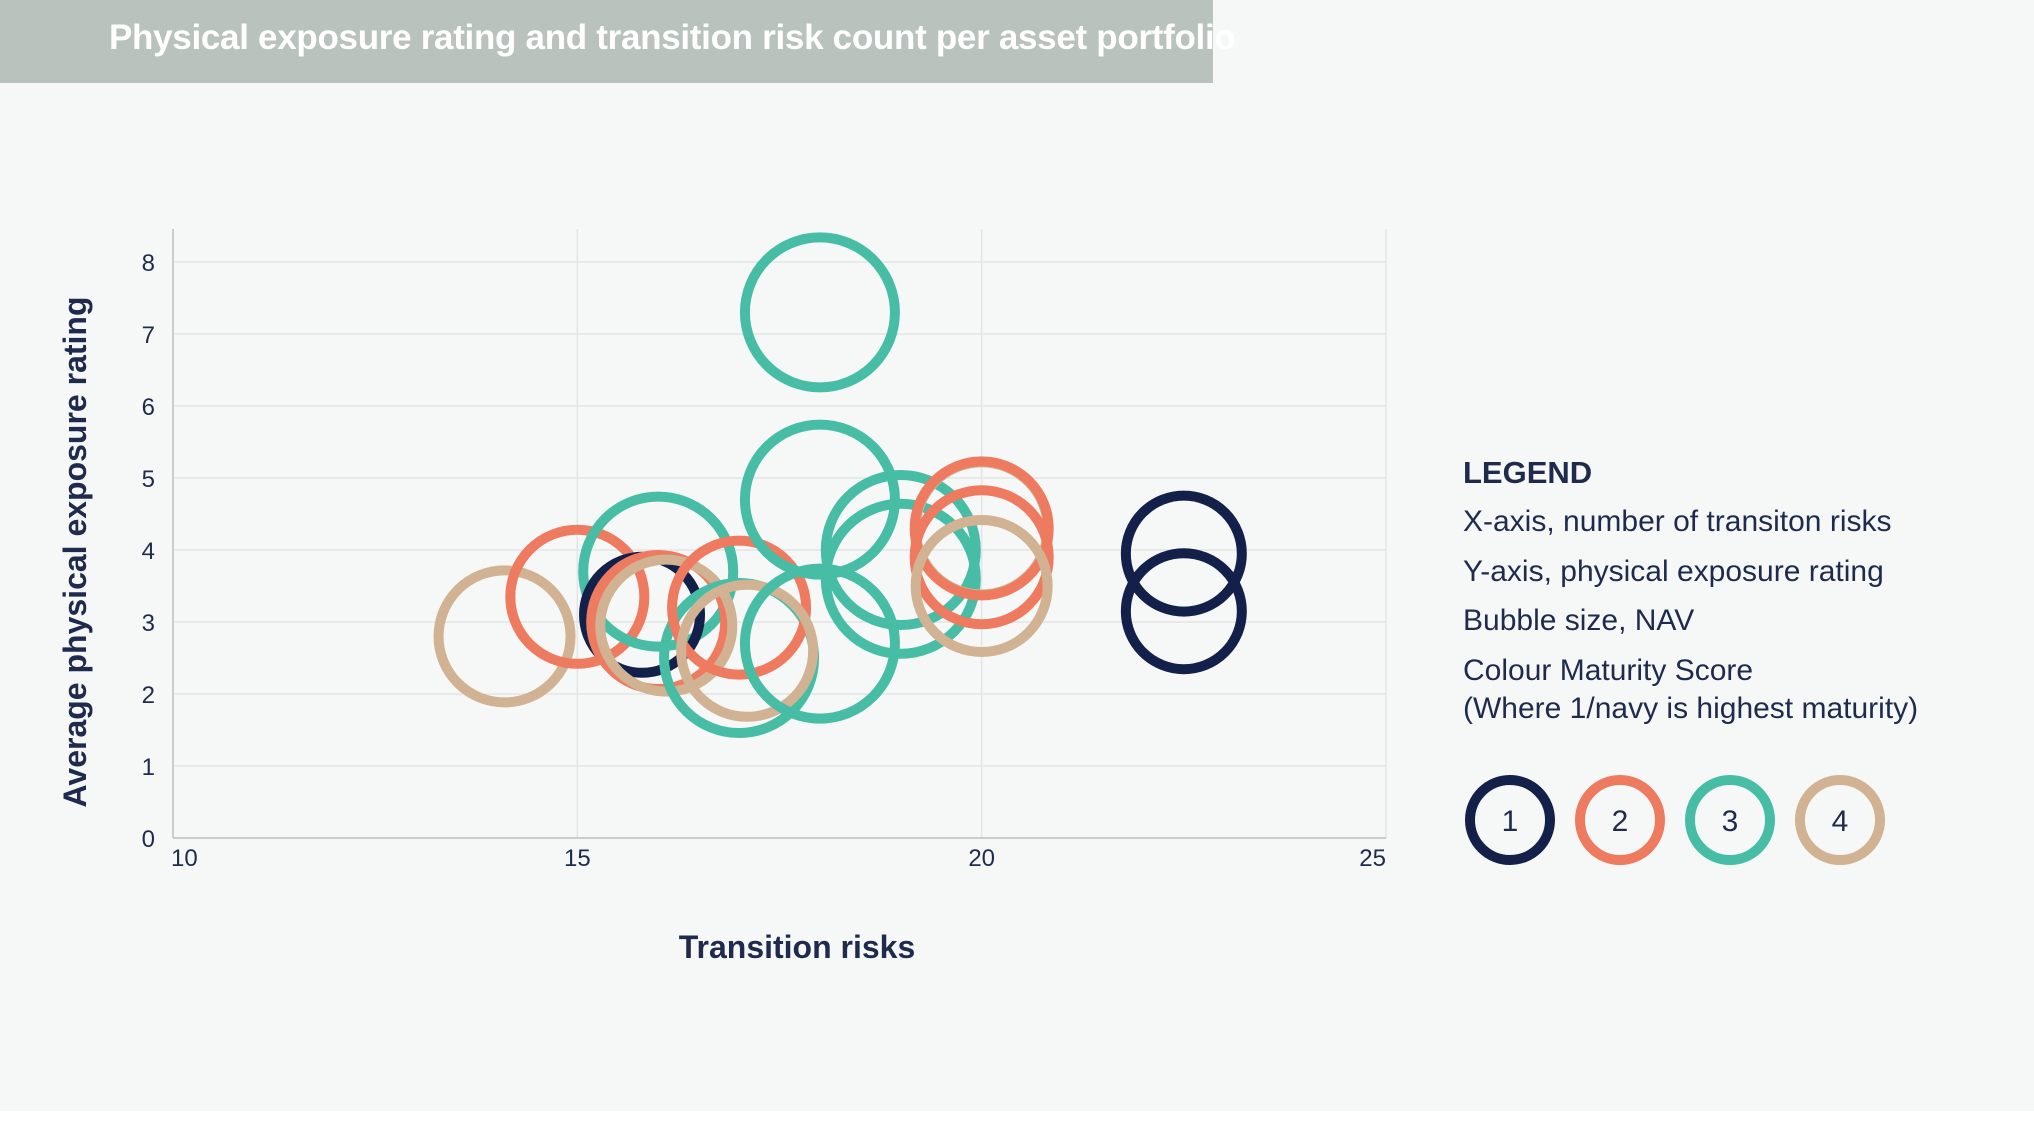 Image resolution: width=2034 pixels, height=1129 pixels. Describe the element at coordinates (1675, 820) in the screenshot. I see `legend-swatches: 1 2 3 4` at that location.